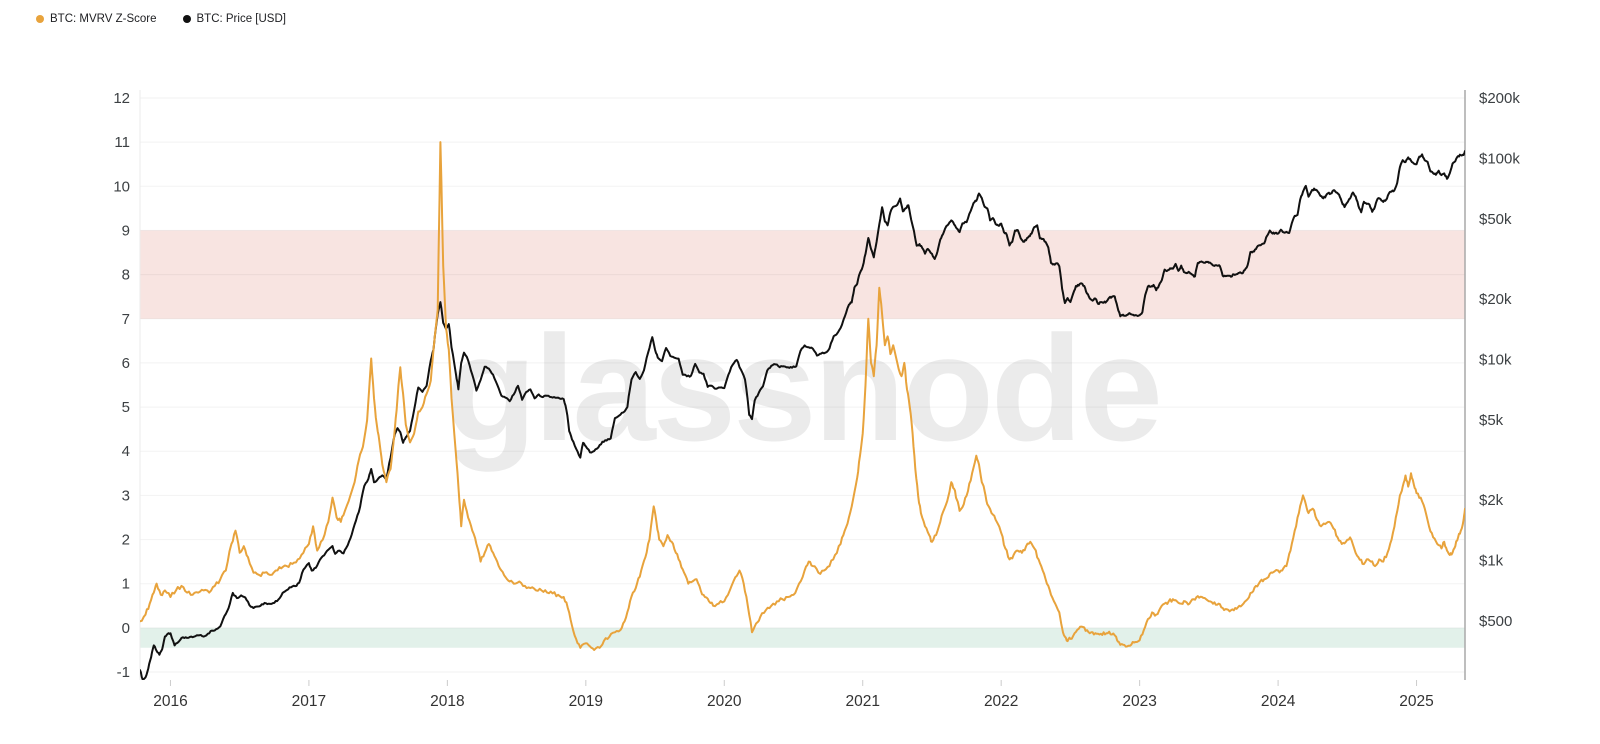  Describe the element at coordinates (1416, 701) in the screenshot. I see `x-tick-label: 2025` at that location.